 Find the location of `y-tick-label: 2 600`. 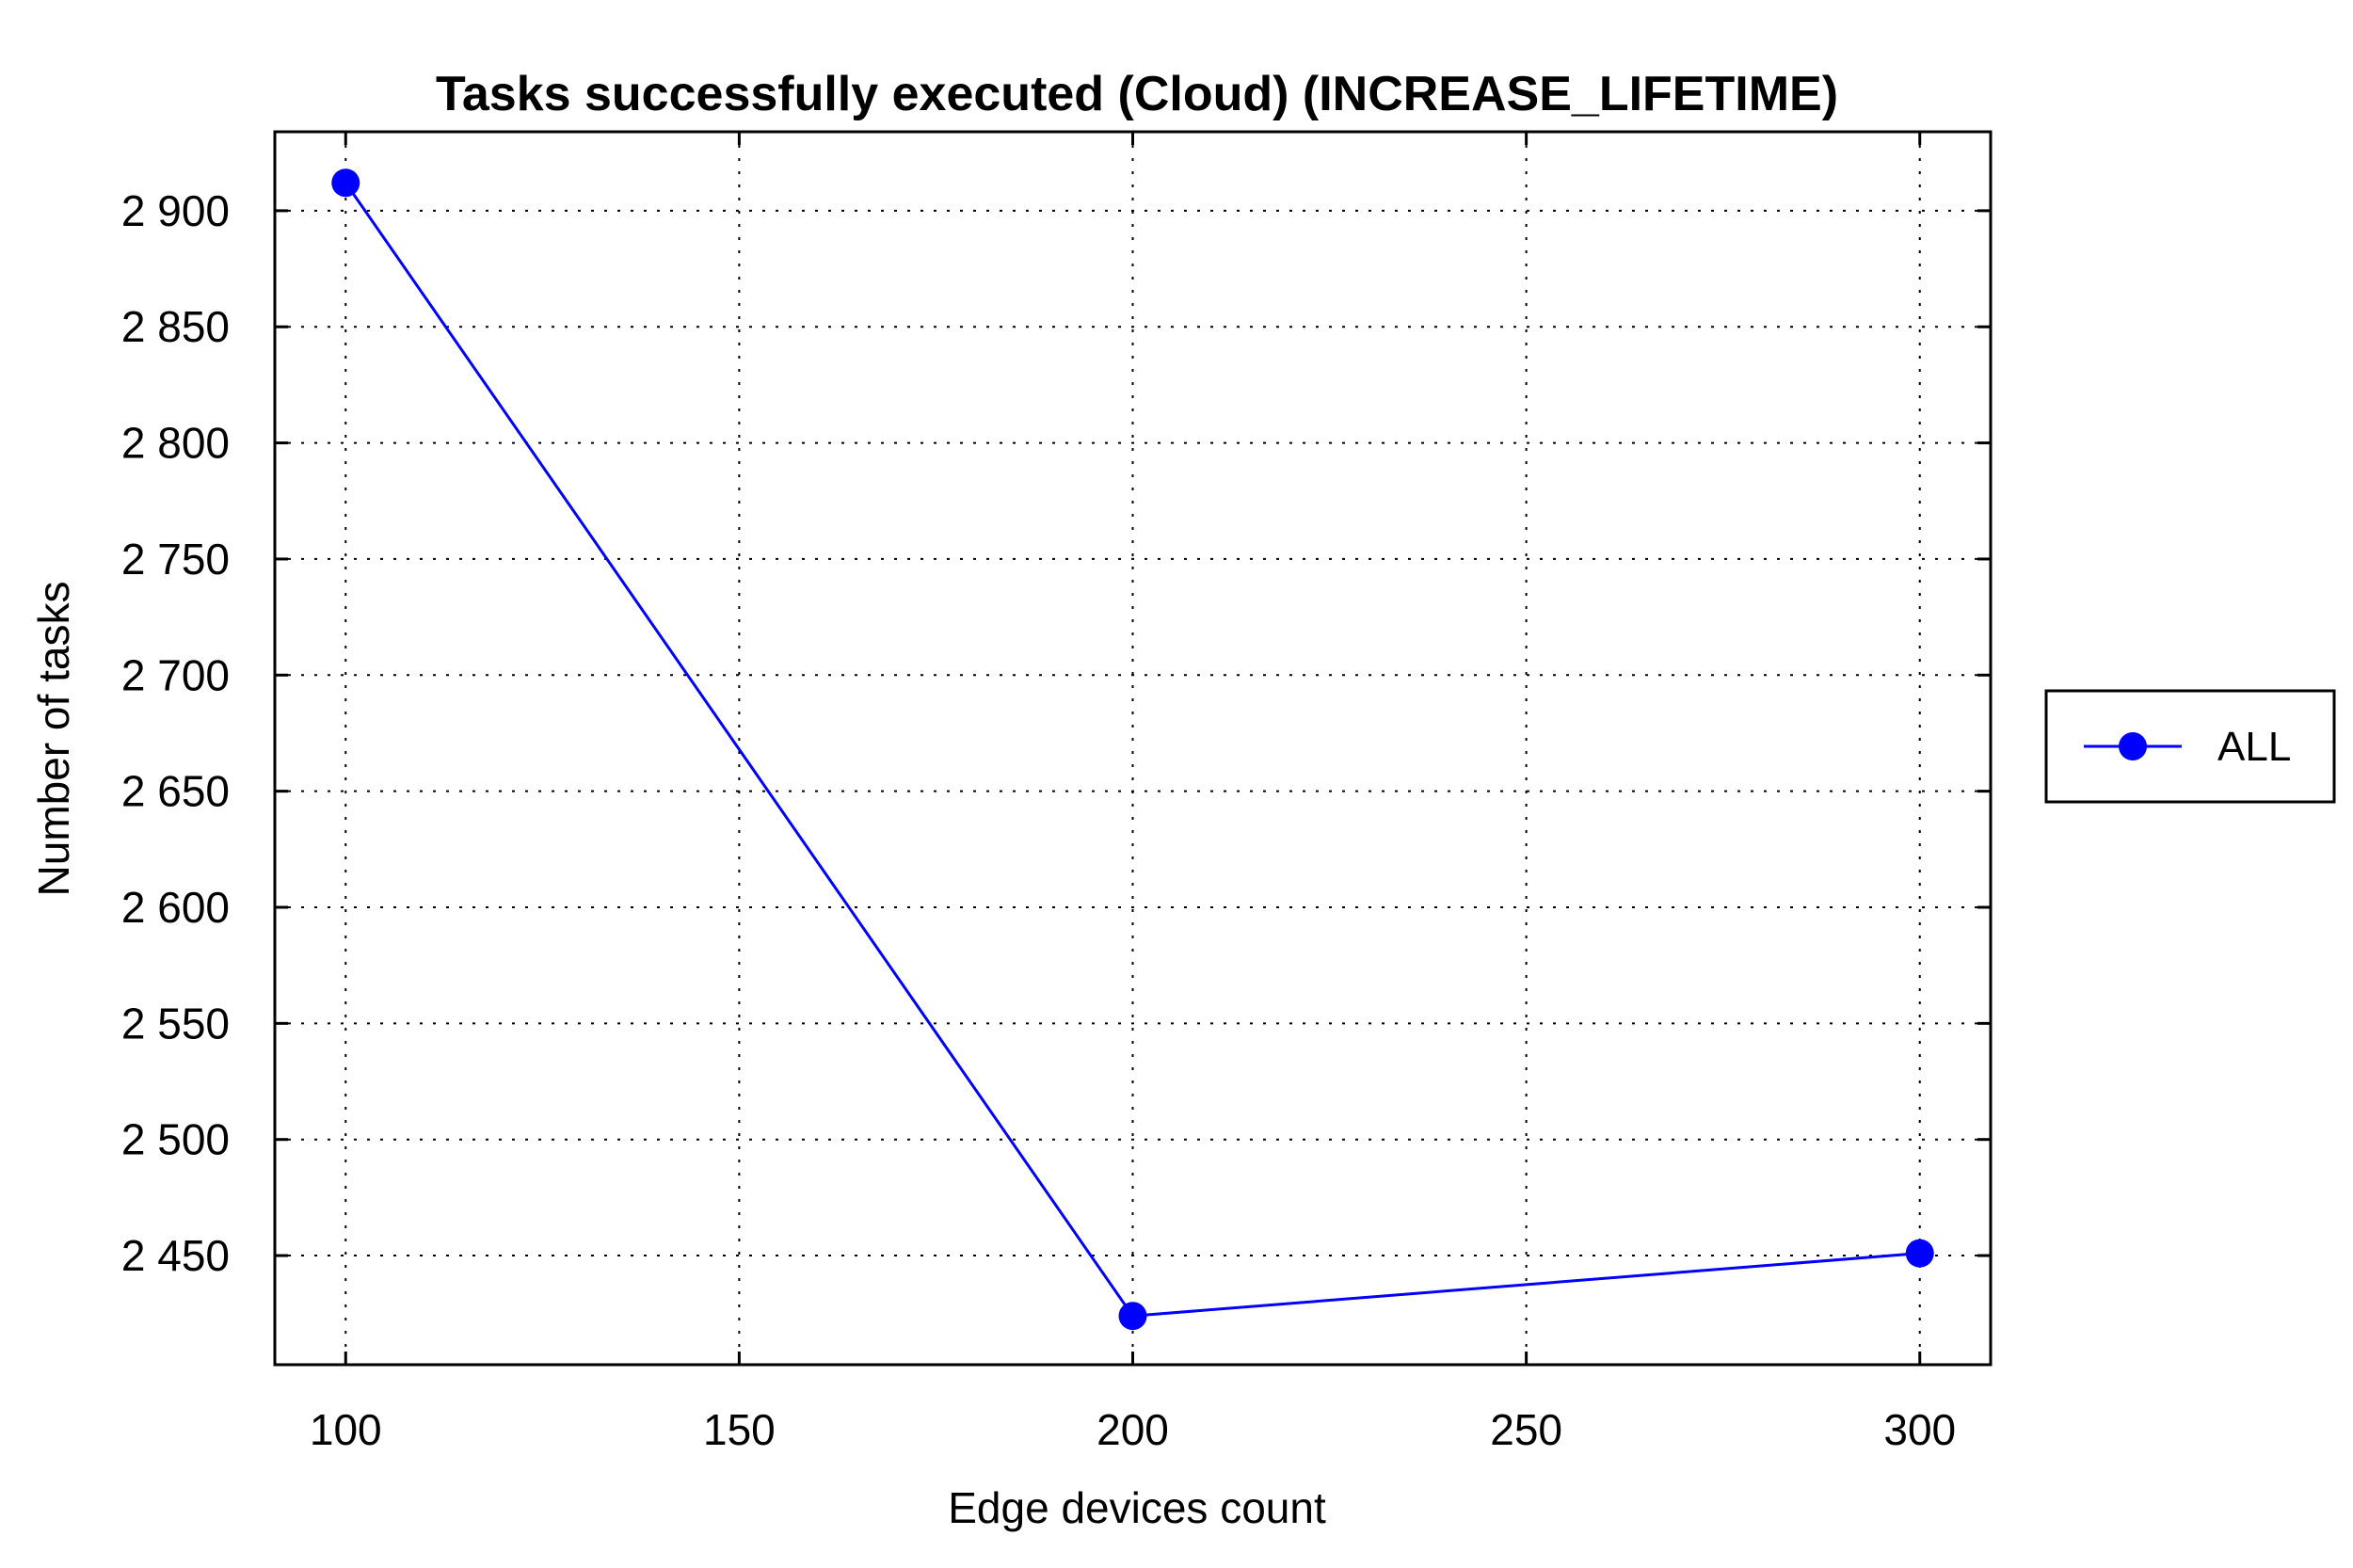

y-tick-label: 2 600 is located at coordinates (175, 907).